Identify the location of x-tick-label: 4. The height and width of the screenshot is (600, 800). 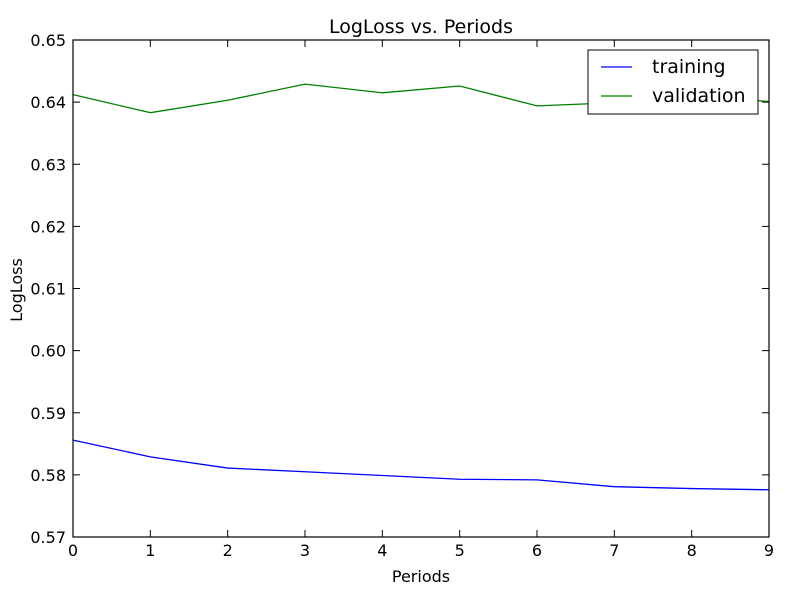
(382, 550).